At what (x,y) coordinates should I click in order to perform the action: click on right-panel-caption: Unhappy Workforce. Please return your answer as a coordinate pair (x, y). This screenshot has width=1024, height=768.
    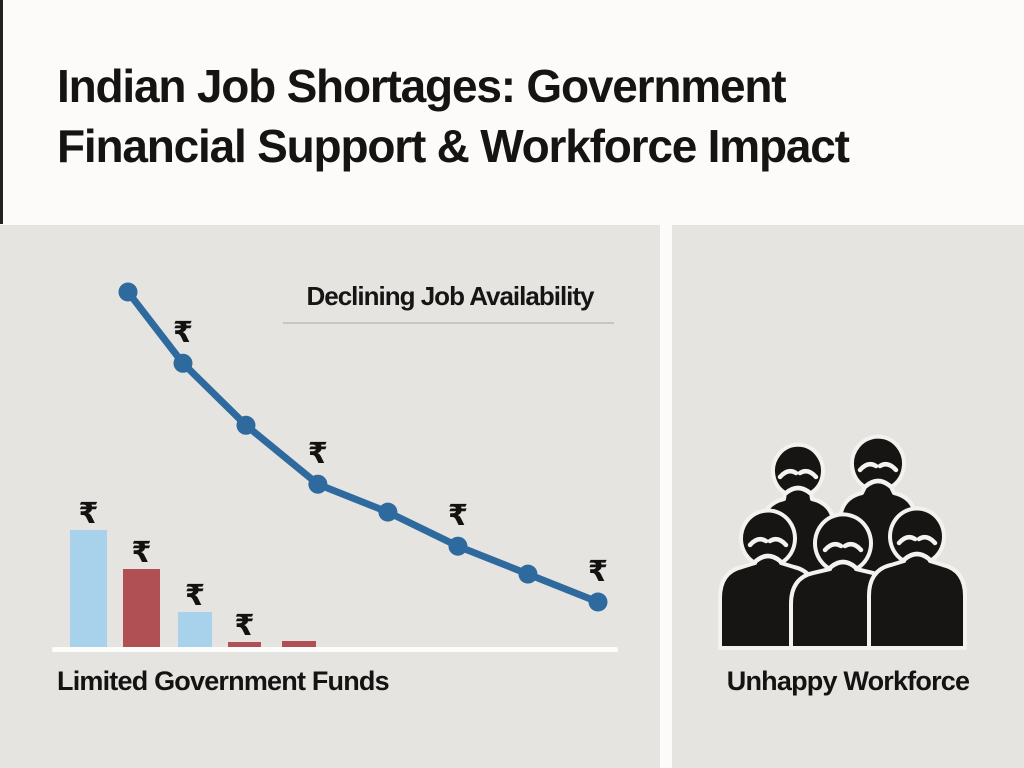
    Looking at the image, I should click on (848, 681).